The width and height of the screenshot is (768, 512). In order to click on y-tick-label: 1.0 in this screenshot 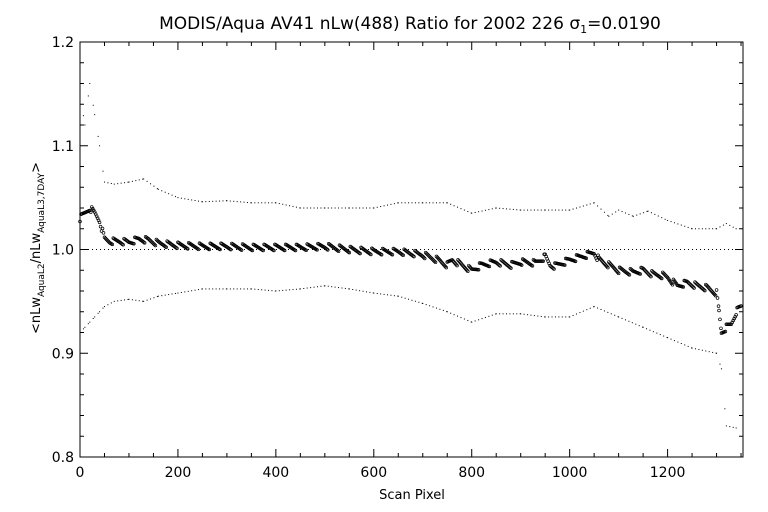, I will do `click(63, 251)`.